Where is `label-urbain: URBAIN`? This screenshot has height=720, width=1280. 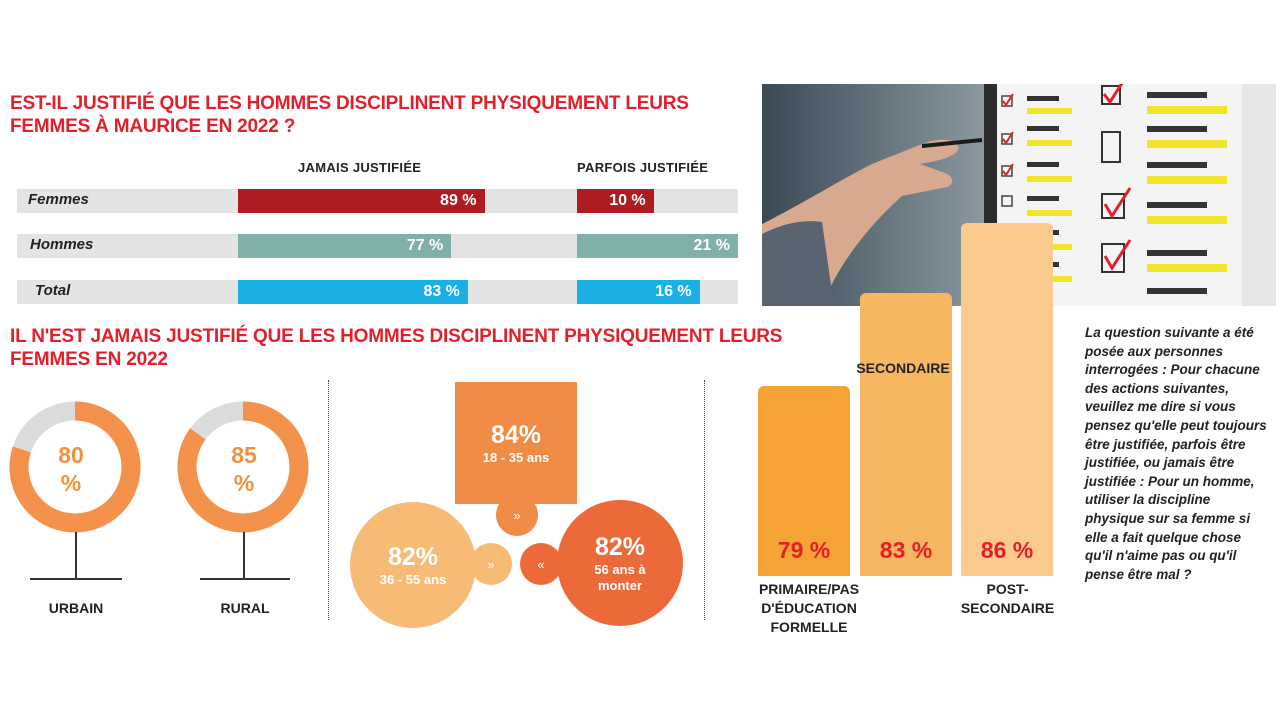
label-urbain: URBAIN is located at coordinates (76, 608).